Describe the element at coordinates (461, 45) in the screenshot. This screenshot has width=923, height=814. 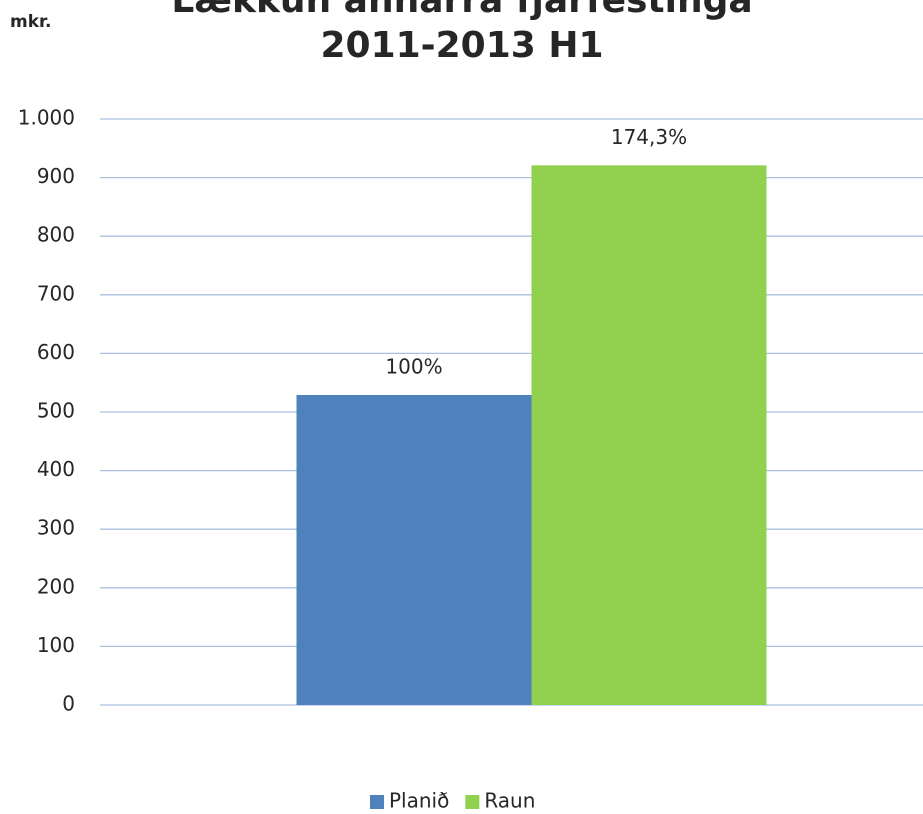
I see `chart-title: 2011-2013 H1` at that location.